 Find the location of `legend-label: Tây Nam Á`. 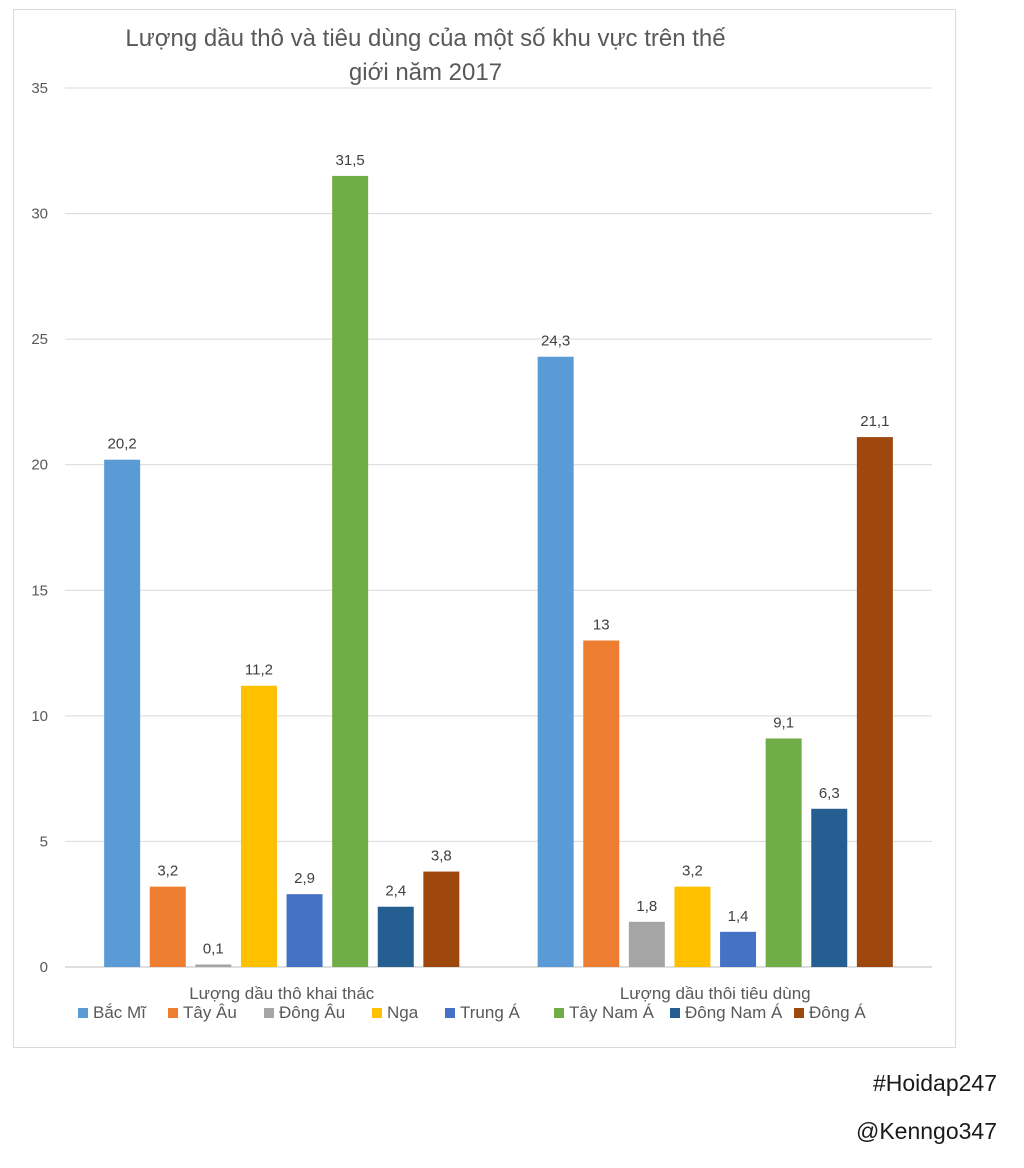

legend-label: Tây Nam Á is located at coordinates (612, 1012).